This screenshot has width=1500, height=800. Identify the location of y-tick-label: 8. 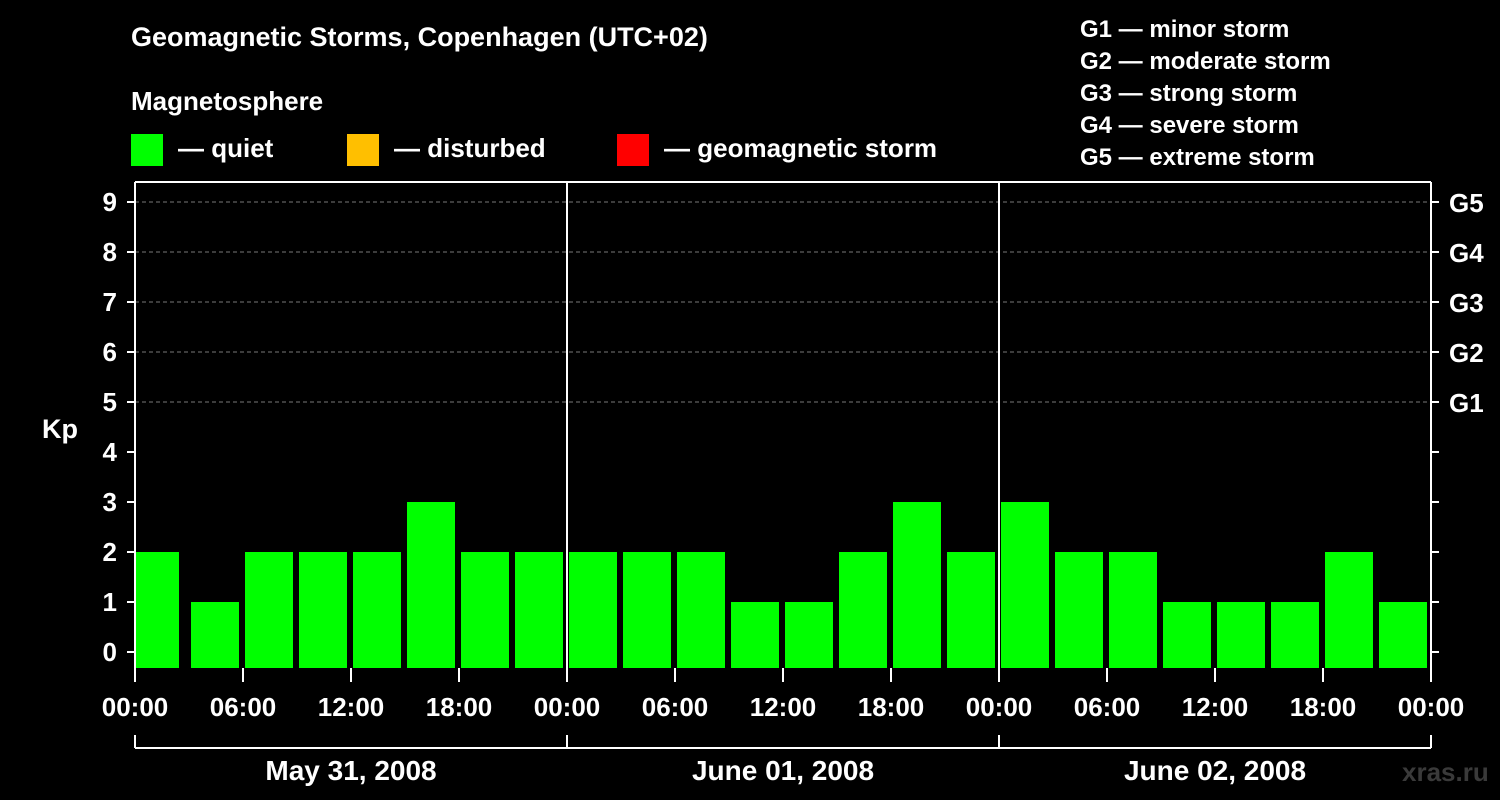
(110, 252).